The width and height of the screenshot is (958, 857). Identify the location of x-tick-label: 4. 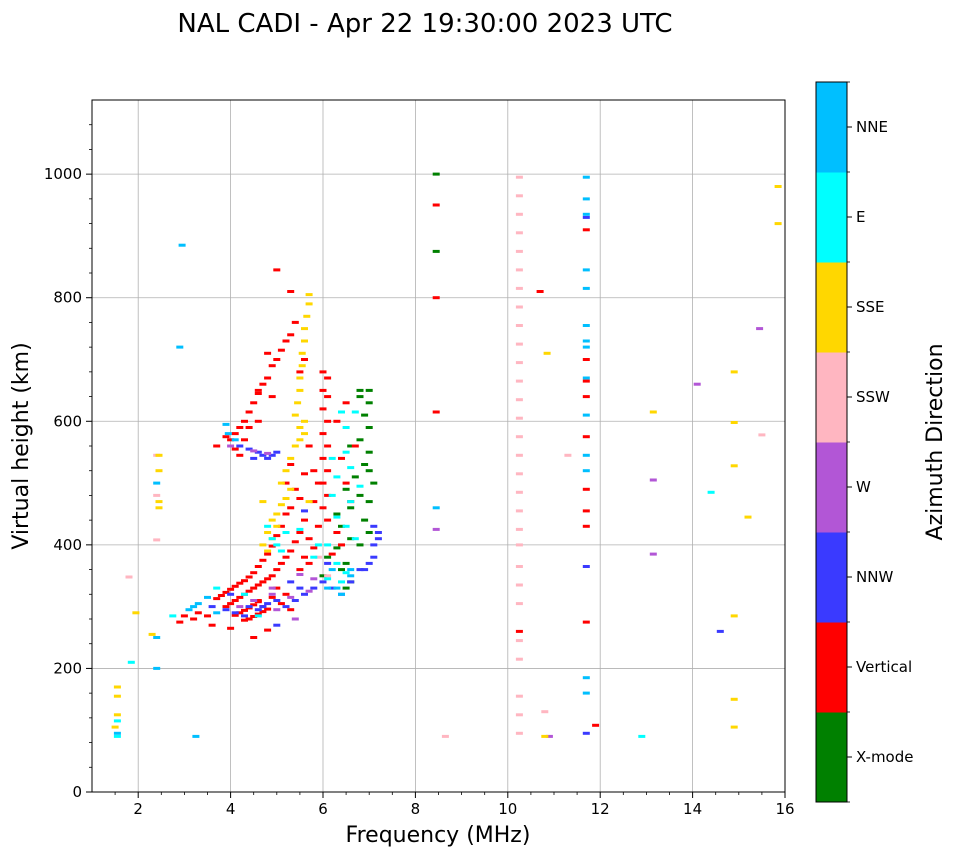
(231, 809).